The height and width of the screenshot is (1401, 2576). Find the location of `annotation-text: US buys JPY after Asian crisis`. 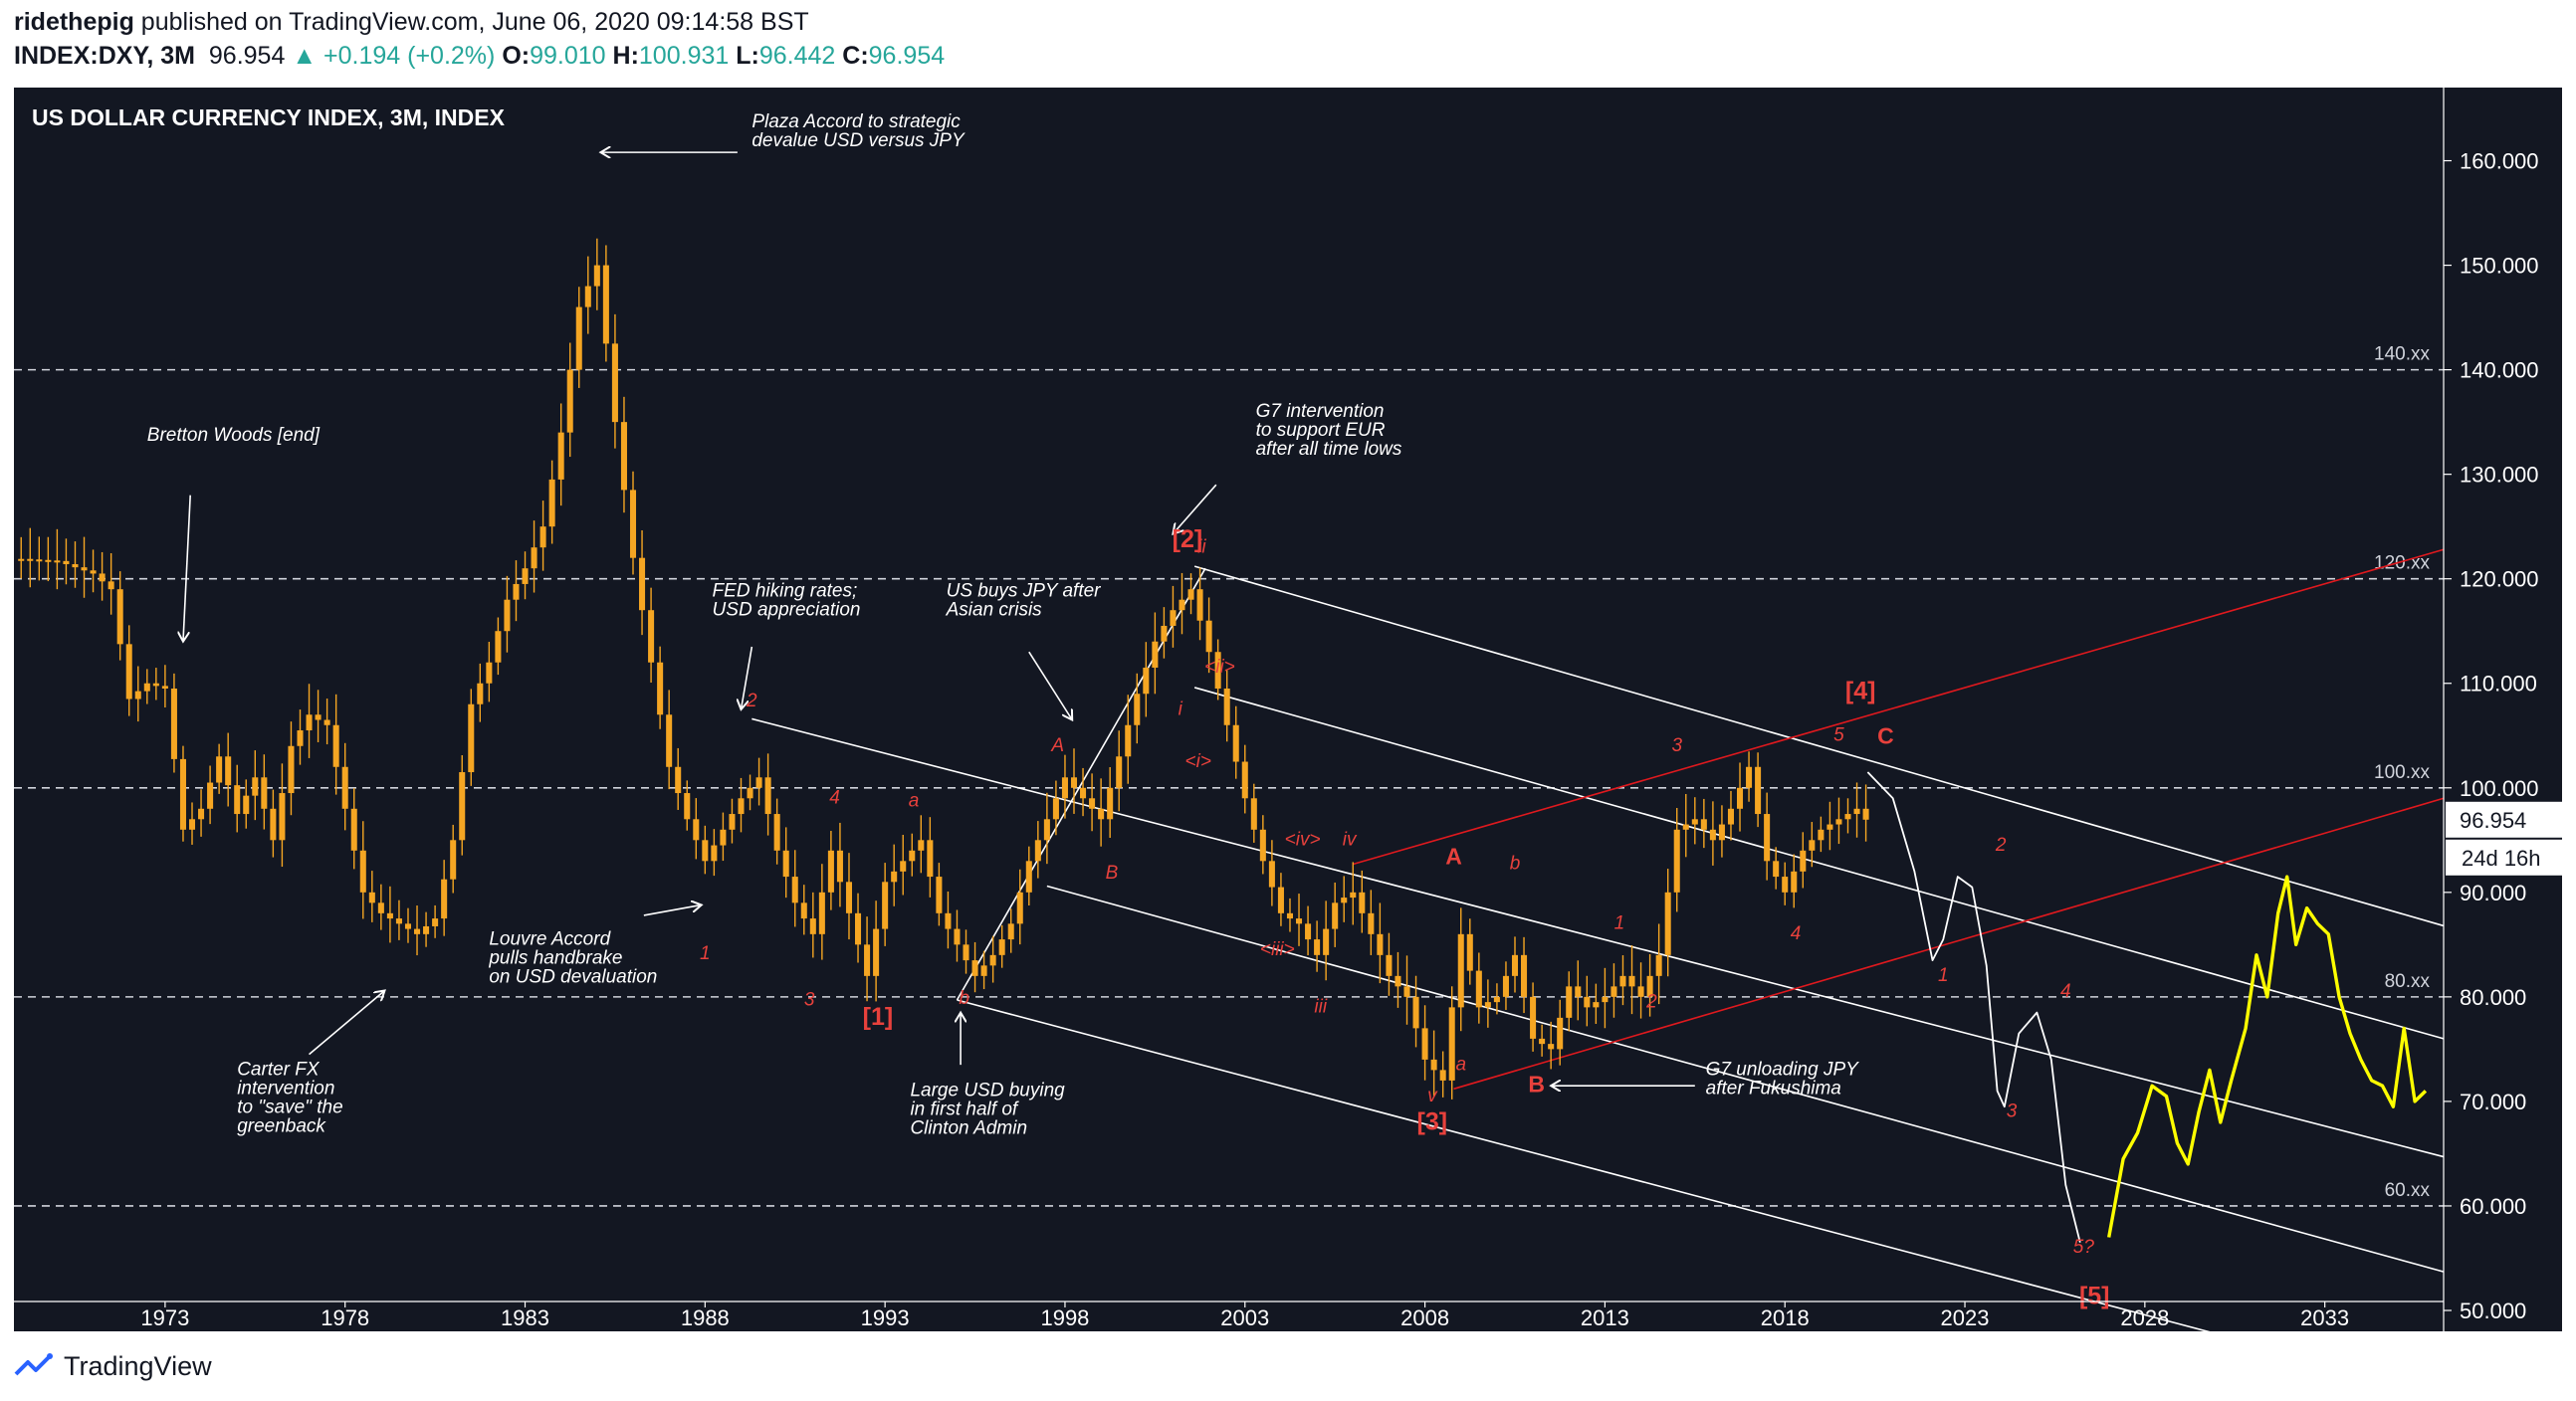

annotation-text: US buys JPY after Asian crisis is located at coordinates (1024, 601).